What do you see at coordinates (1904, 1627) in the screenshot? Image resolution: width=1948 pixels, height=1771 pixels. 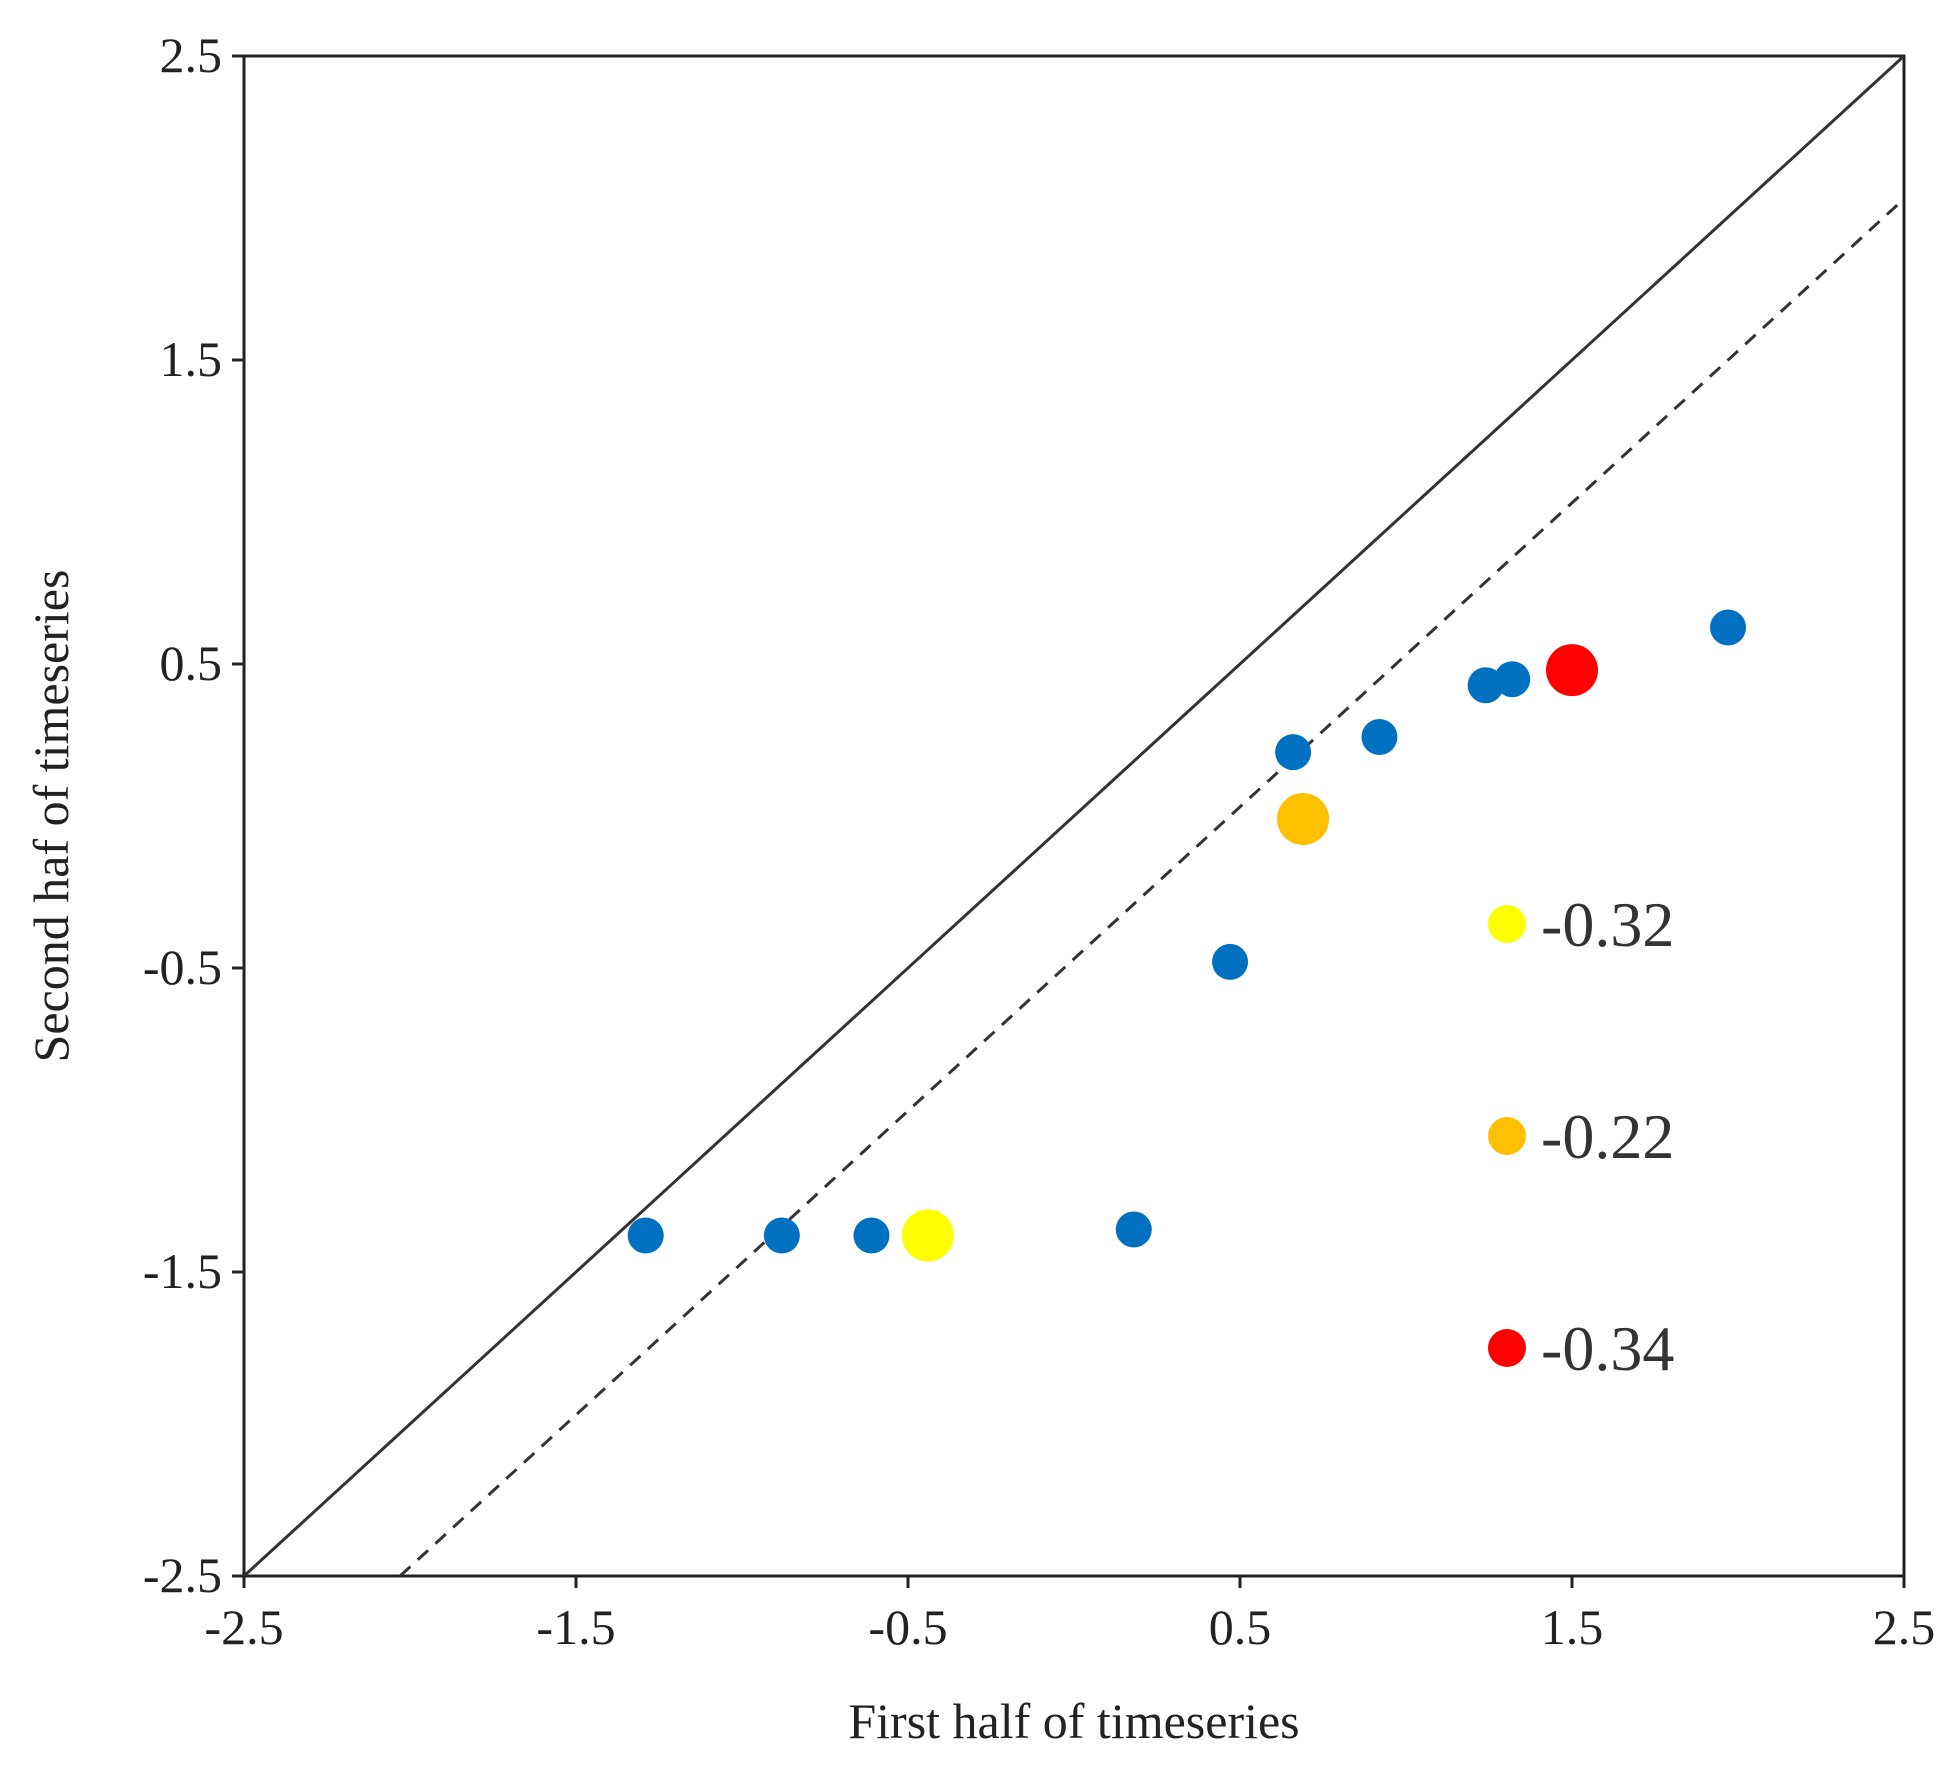 I see `x-tick-label: 2.5` at bounding box center [1904, 1627].